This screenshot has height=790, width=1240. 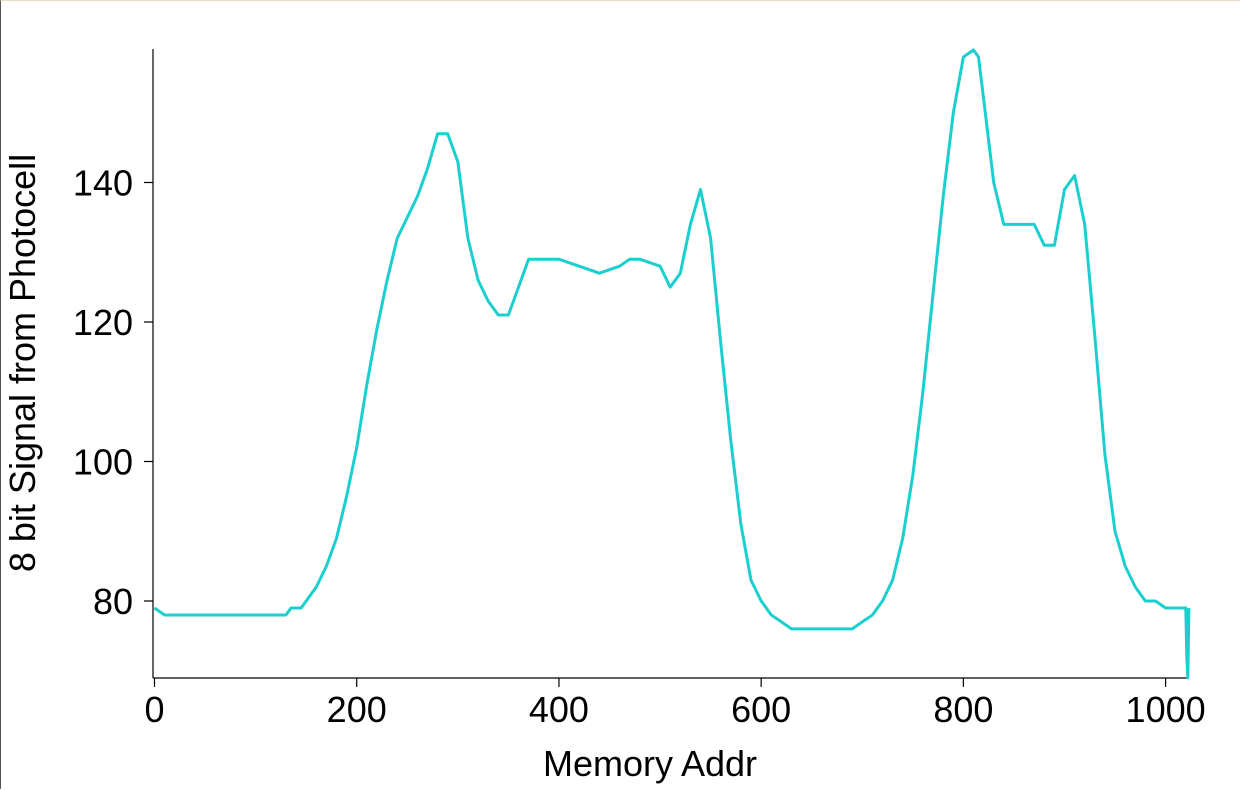 What do you see at coordinates (650, 763) in the screenshot?
I see `x-axis-title: Memory Addr` at bounding box center [650, 763].